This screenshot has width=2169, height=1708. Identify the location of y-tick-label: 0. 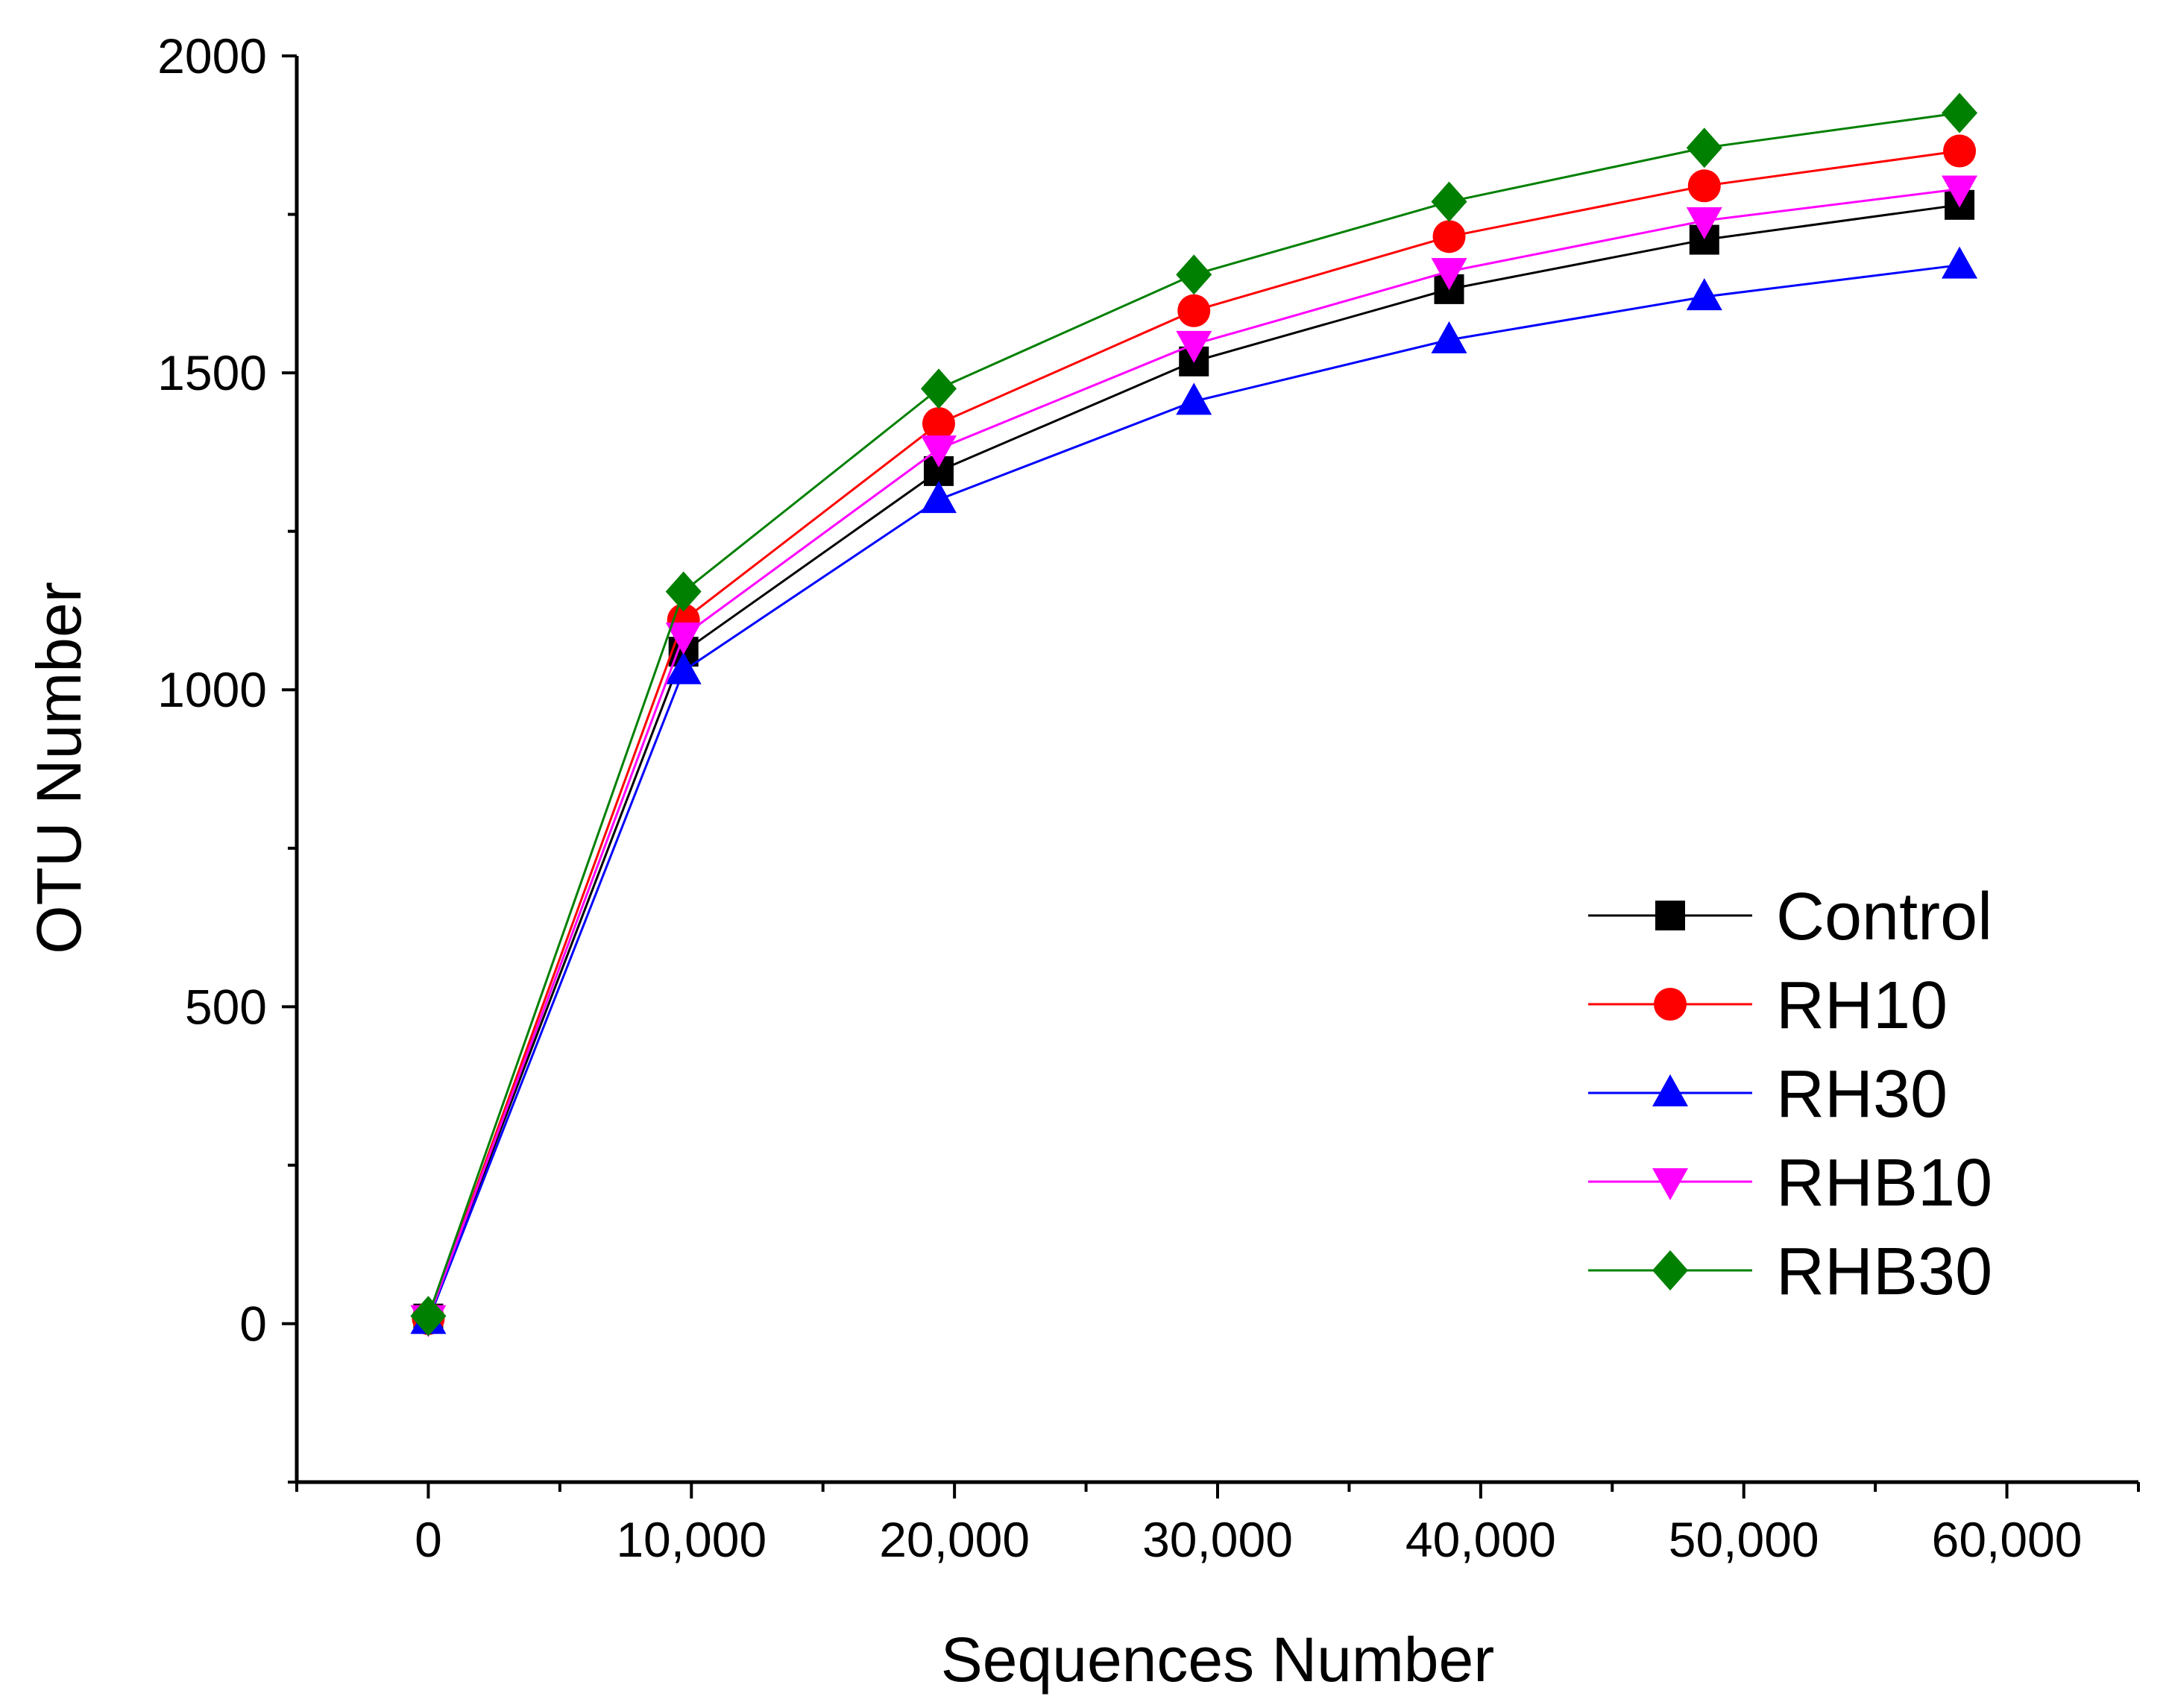
(253, 1323).